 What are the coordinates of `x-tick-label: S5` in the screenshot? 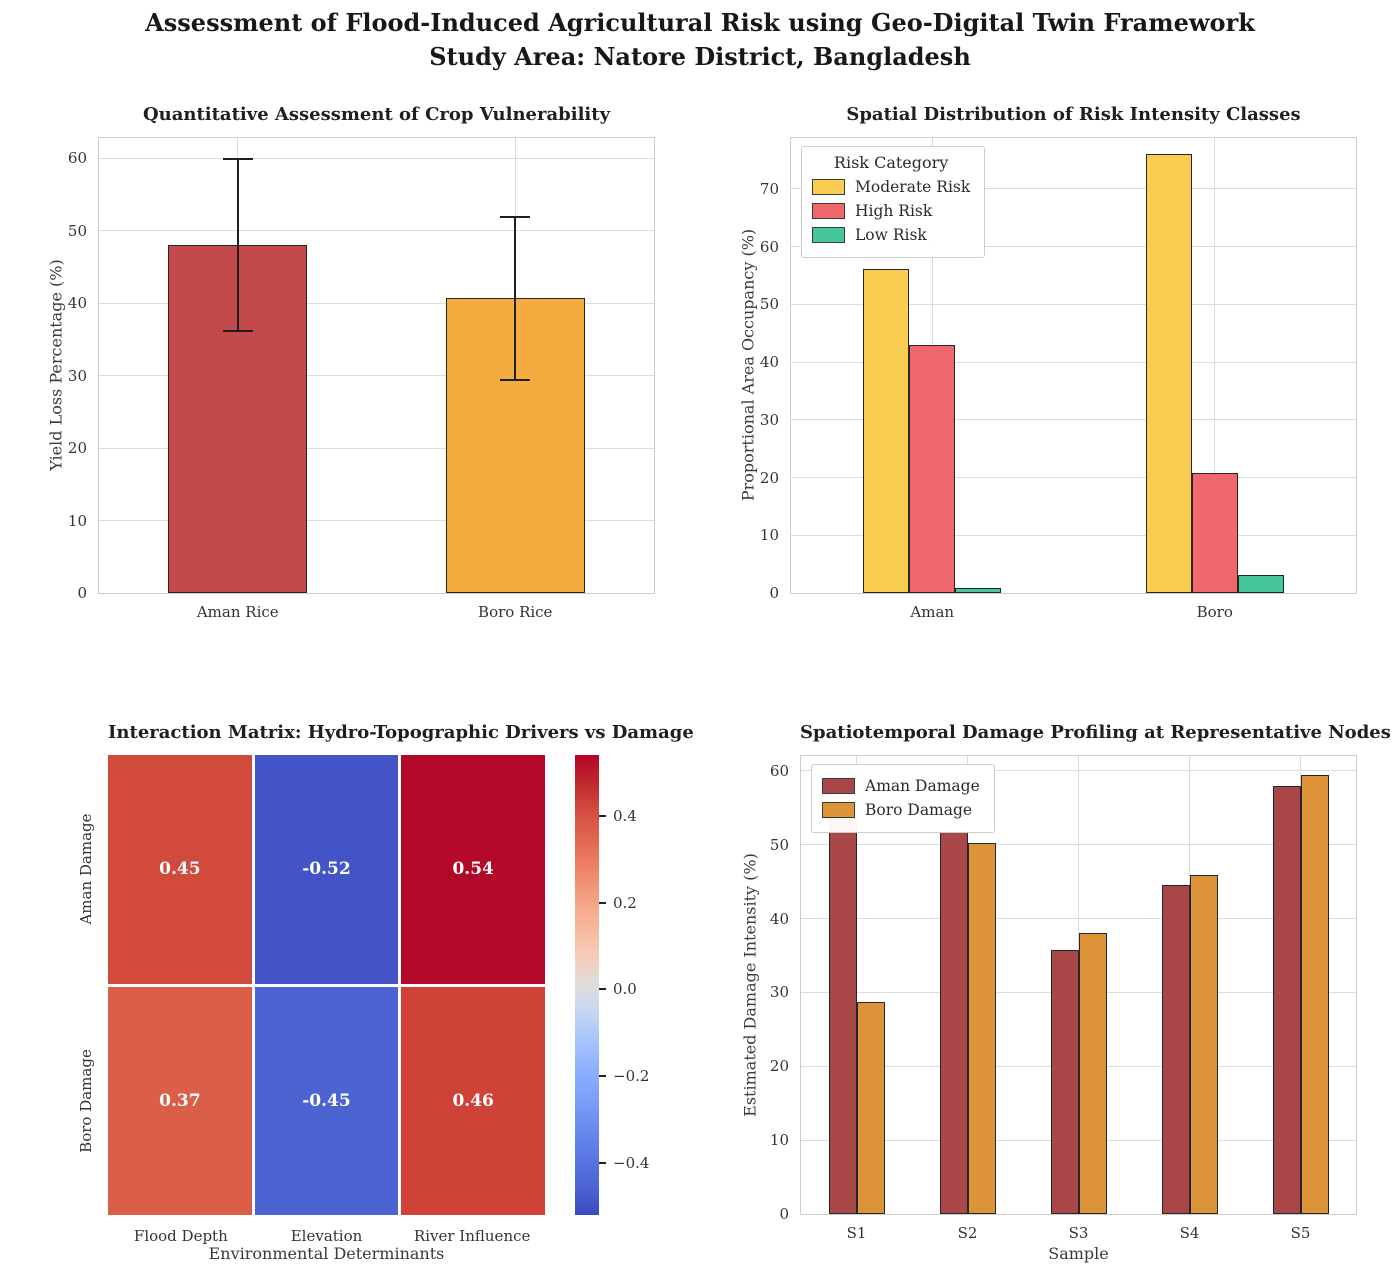 It's located at (1300, 1233).